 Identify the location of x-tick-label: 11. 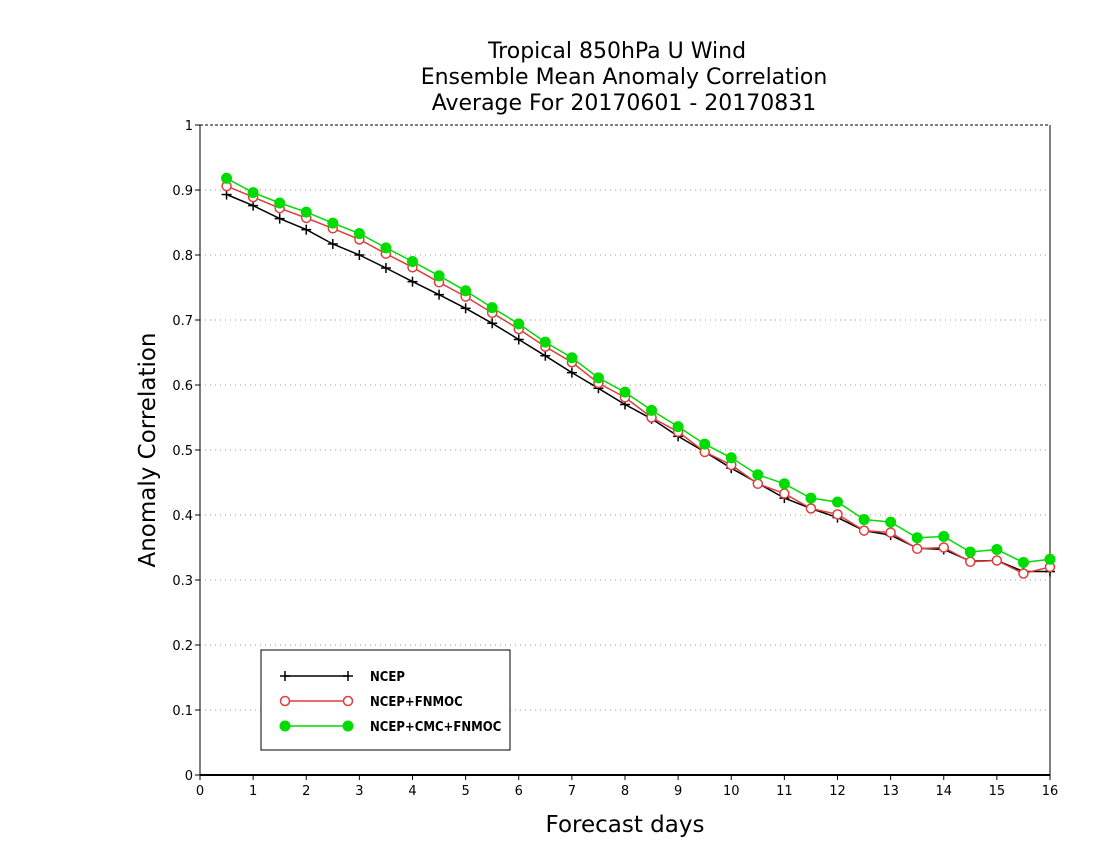
(784, 791).